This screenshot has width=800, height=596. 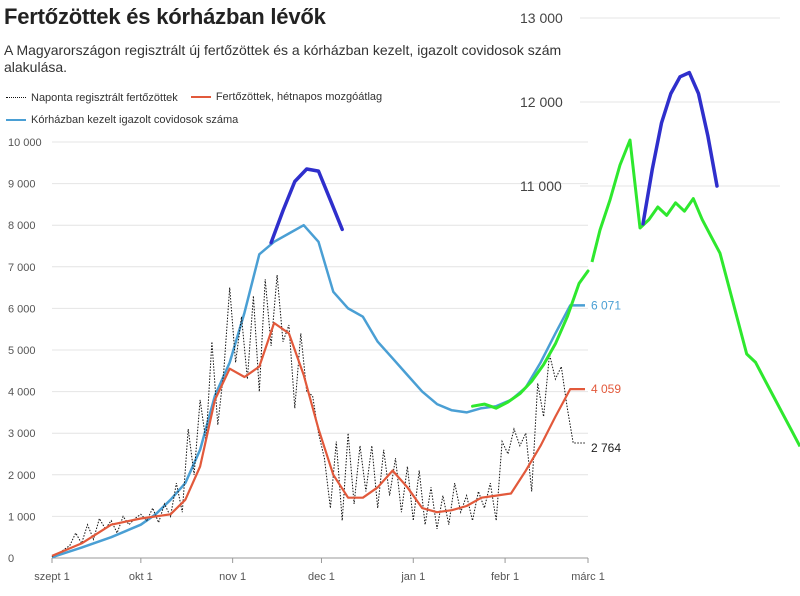 I want to click on chart-title: Fertőzöttek és kórházban lévők, so click(x=165, y=16).